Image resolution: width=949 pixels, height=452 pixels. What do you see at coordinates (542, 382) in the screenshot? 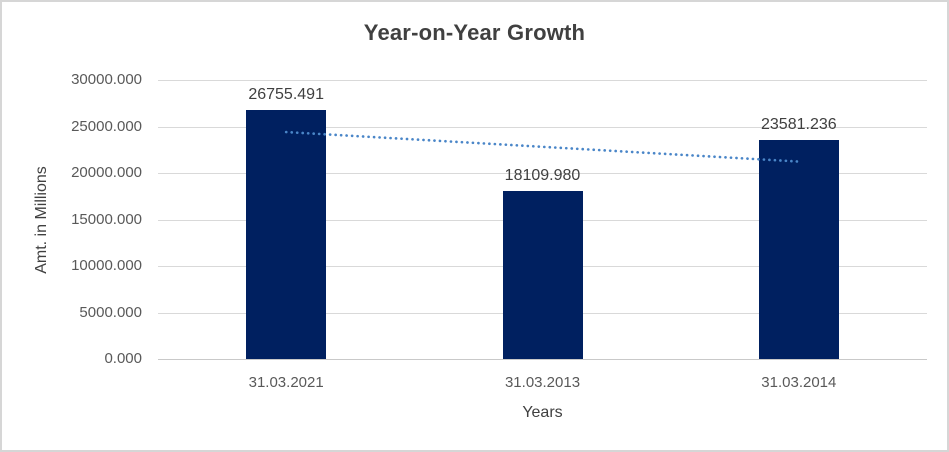
I see `x-tick-label: 31.03.2013` at bounding box center [542, 382].